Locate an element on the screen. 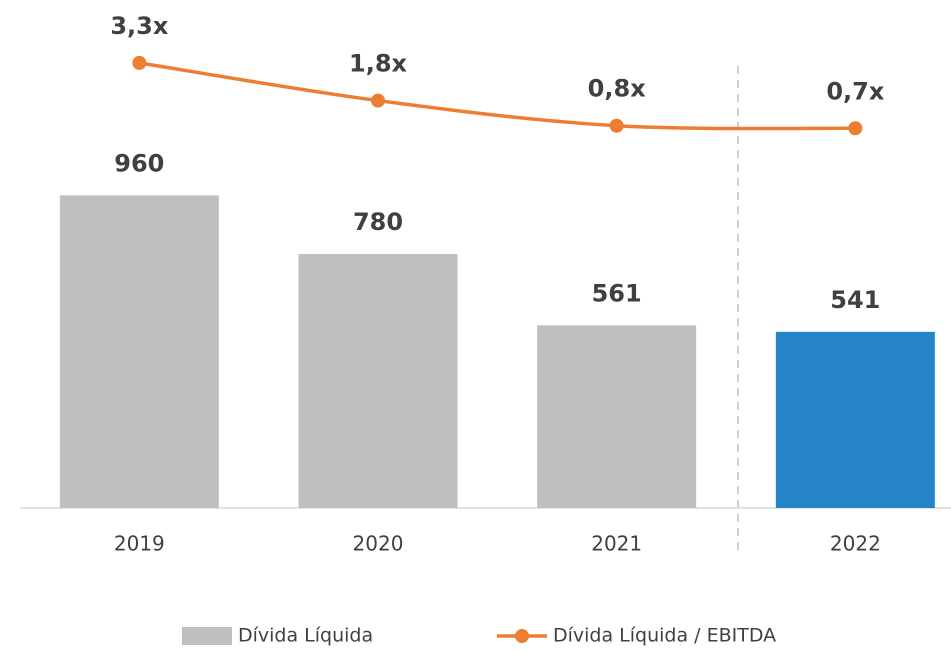 This screenshot has height=651, width=951. data-label: 1,8x is located at coordinates (378, 64).